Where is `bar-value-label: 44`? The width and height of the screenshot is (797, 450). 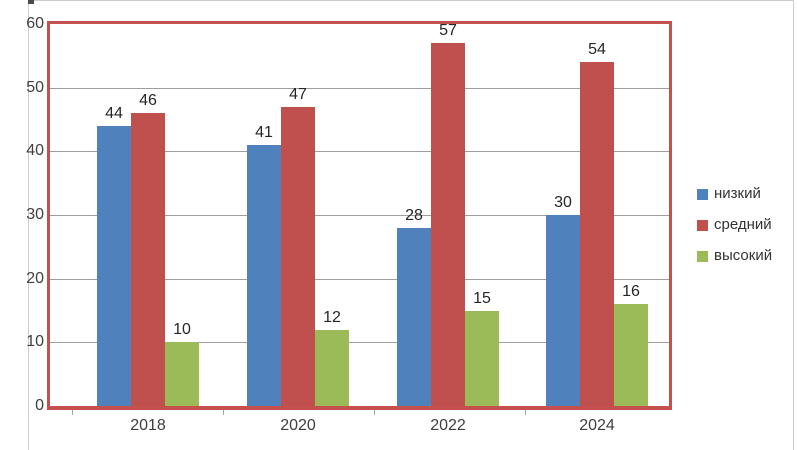 bar-value-label: 44 is located at coordinates (114, 113).